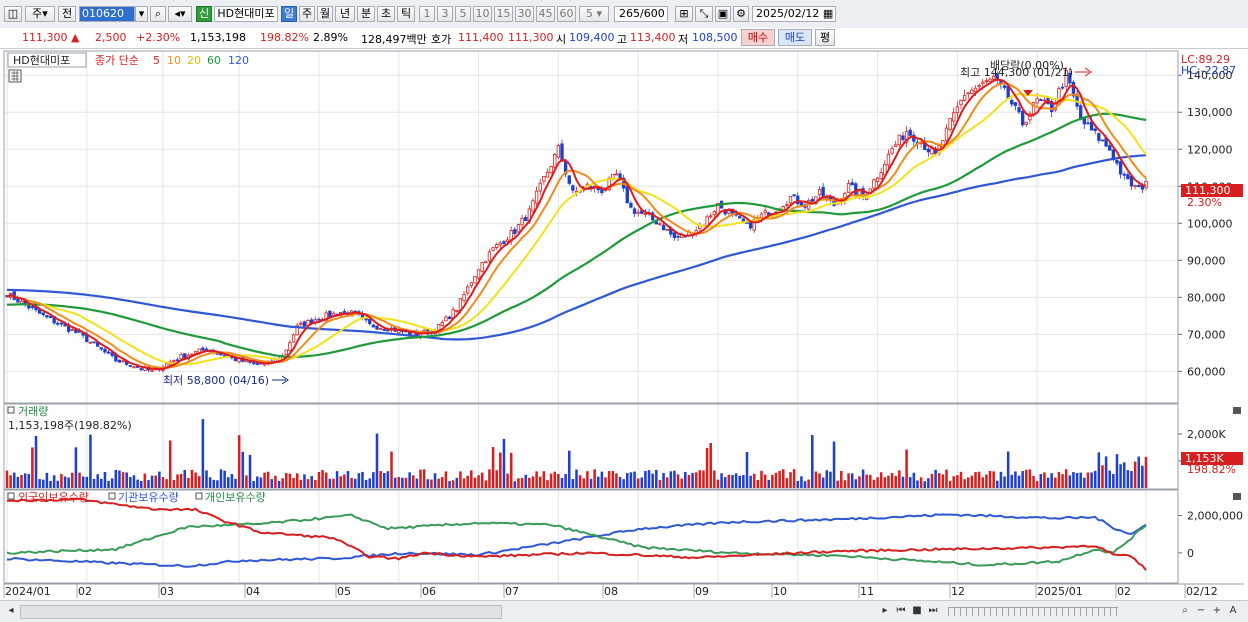 This screenshot has height=622, width=1248. I want to click on chart-menu-icon: ◫, so click(13, 14).